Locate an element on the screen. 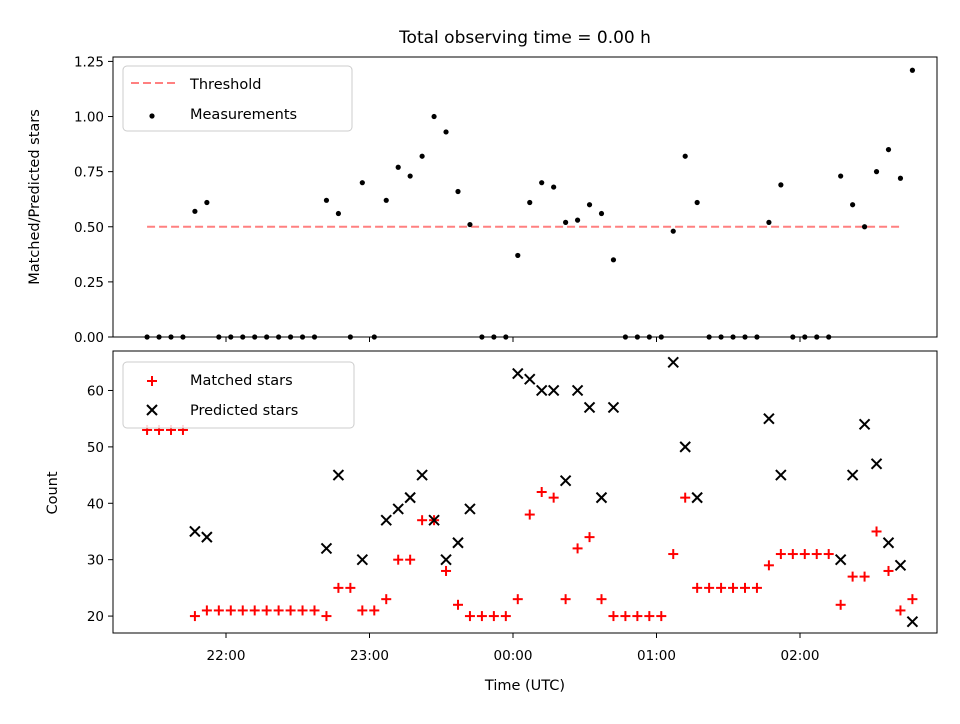 This screenshot has width=960, height=724. x-tick-label: 01:00 is located at coordinates (656, 656).